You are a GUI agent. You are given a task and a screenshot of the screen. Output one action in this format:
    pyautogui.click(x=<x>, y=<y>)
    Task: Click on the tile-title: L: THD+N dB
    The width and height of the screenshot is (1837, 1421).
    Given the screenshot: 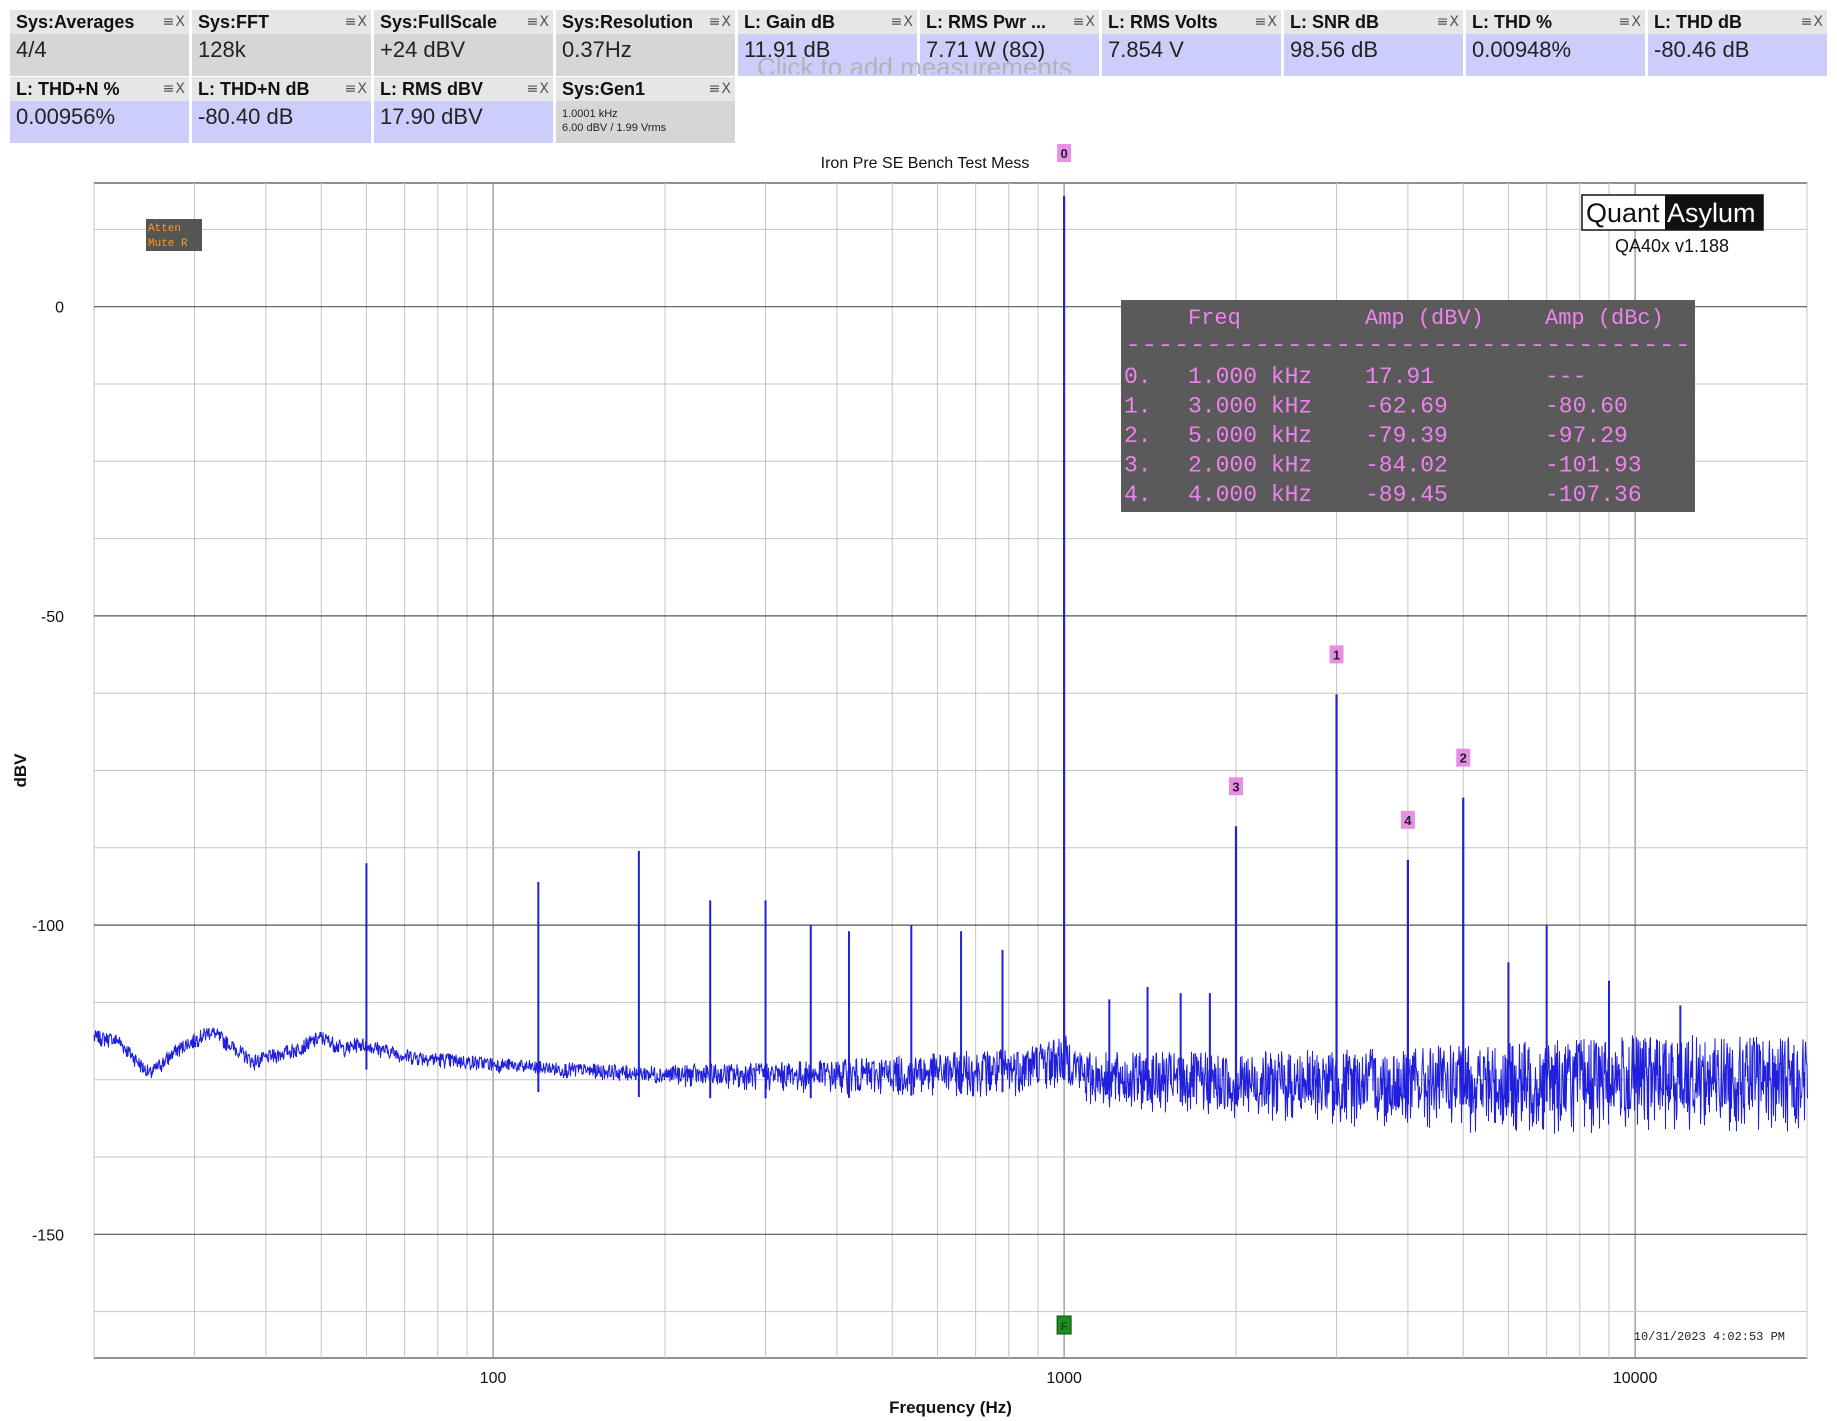 What is the action you would take?
    pyautogui.click(x=254, y=89)
    